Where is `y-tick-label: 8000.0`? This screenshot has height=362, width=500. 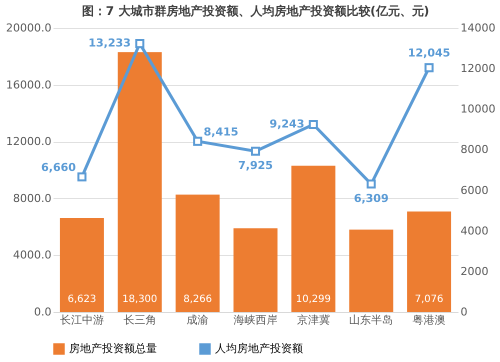
y-tick-label: 8000.0 is located at coordinates (32, 198).